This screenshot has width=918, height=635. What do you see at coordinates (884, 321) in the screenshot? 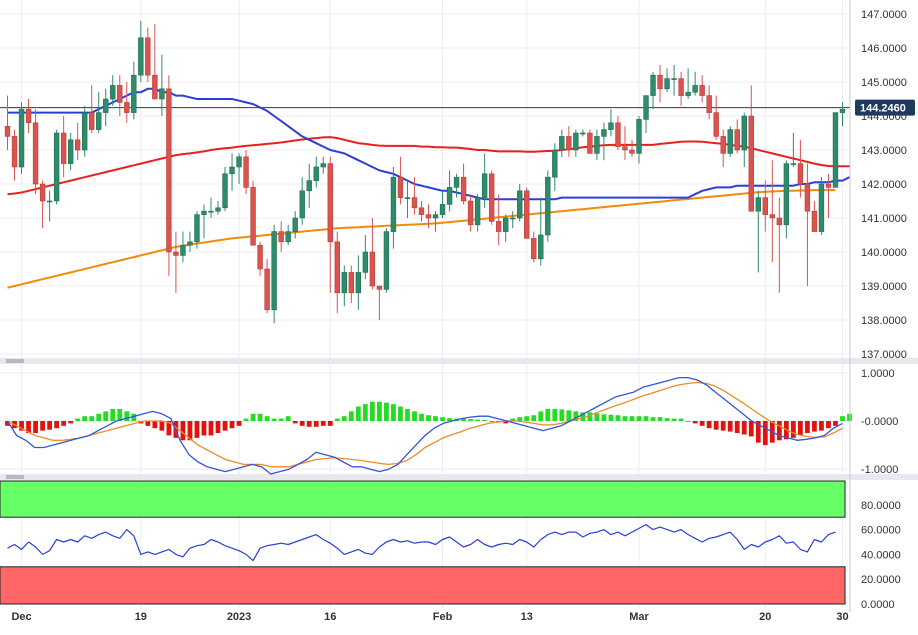
I see `price-axis-tick-label: 138.0000` at bounding box center [884, 321].